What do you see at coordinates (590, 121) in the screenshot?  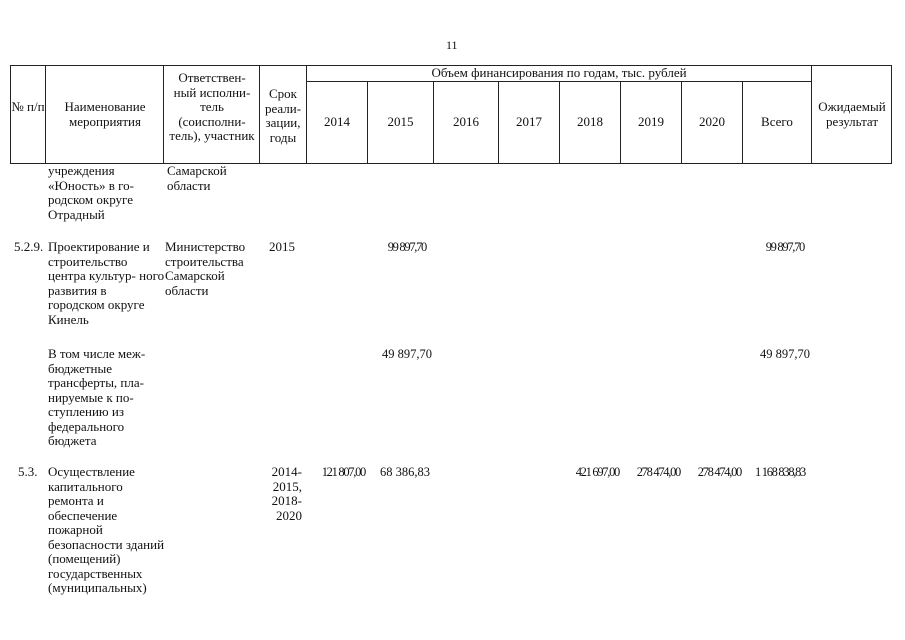 I see `header-year-2018: 2018` at bounding box center [590, 121].